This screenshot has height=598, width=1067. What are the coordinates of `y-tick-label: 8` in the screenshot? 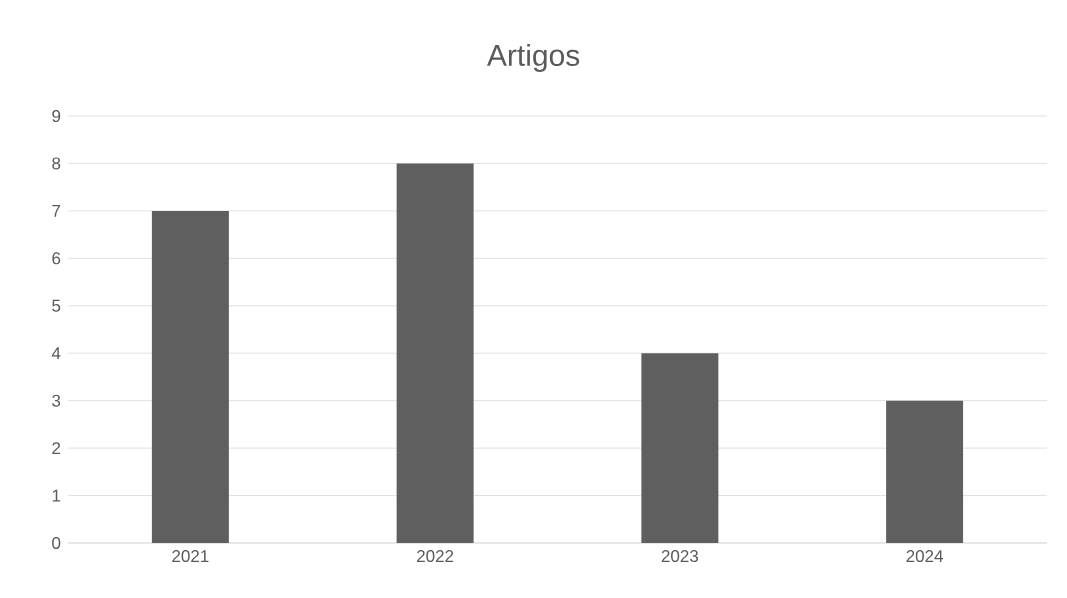 It's located at (56, 163).